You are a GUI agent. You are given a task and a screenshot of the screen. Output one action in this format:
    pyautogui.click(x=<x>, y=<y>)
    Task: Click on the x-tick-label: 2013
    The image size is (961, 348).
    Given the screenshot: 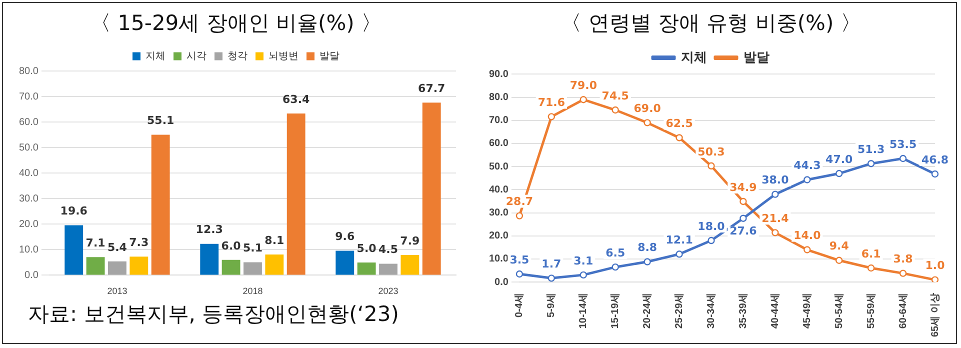 What is the action you would take?
    pyautogui.click(x=117, y=291)
    